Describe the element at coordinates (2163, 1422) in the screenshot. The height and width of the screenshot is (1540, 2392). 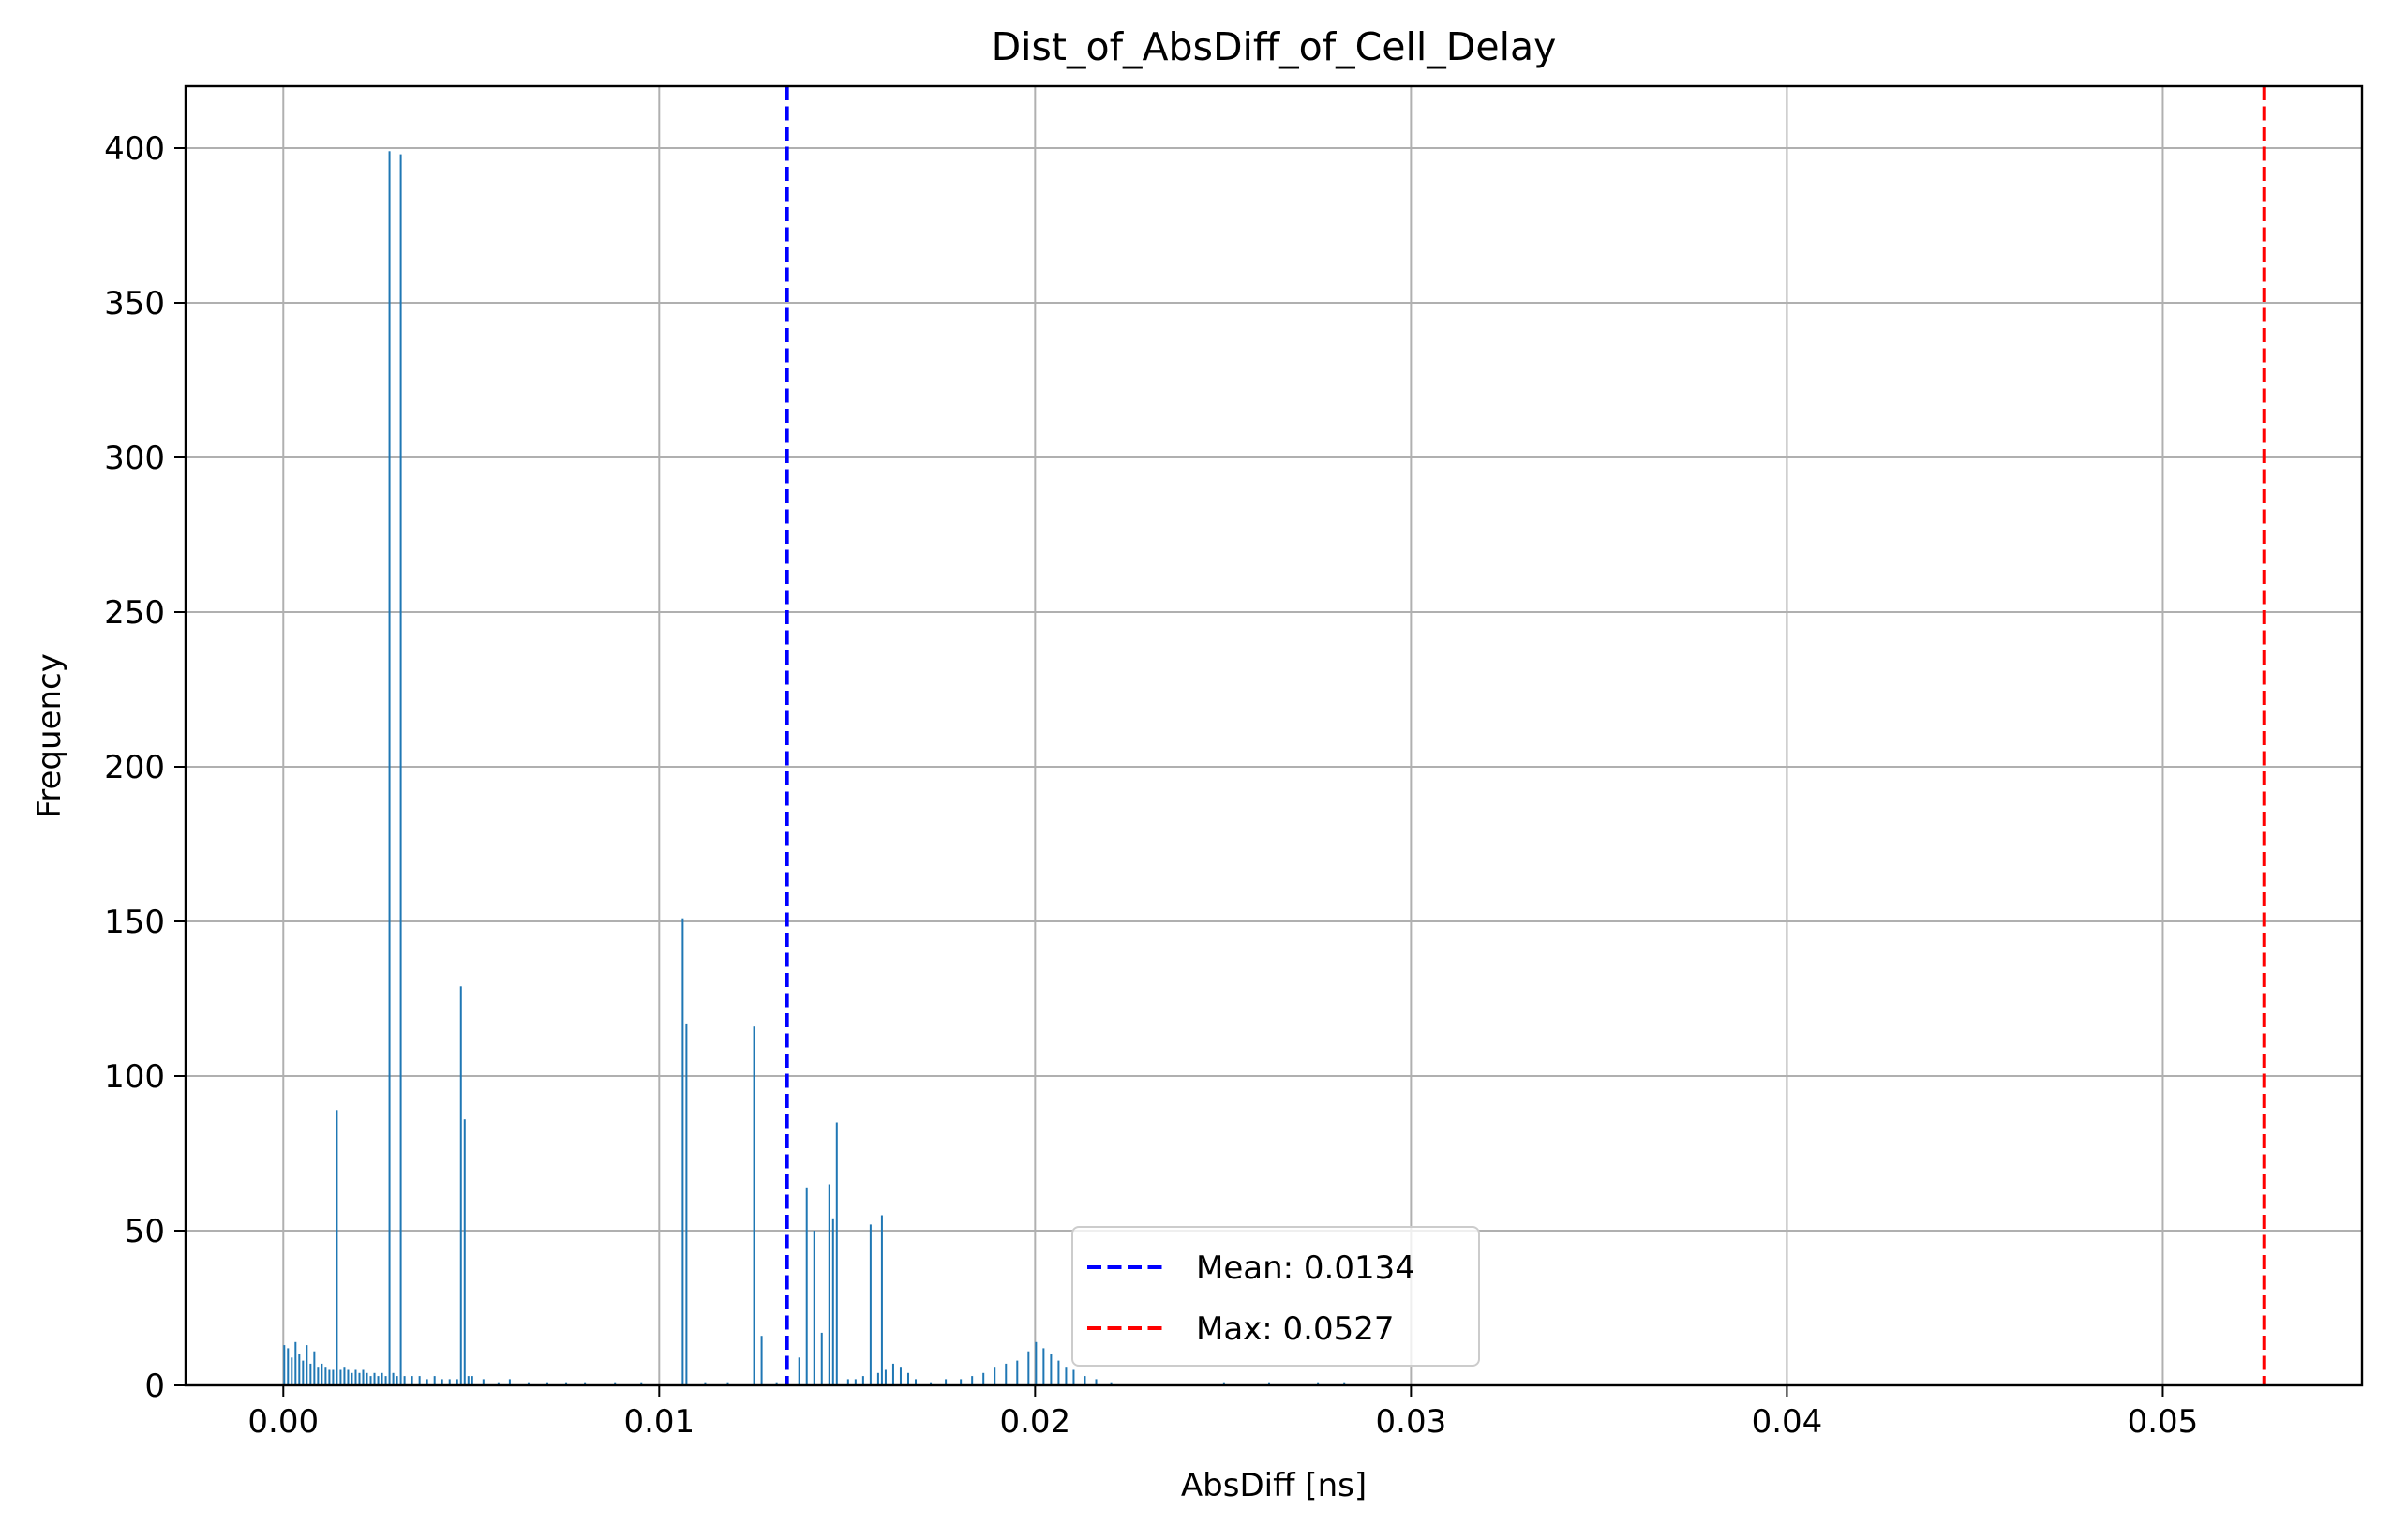
I see `x-tick-label: 0.05` at that location.